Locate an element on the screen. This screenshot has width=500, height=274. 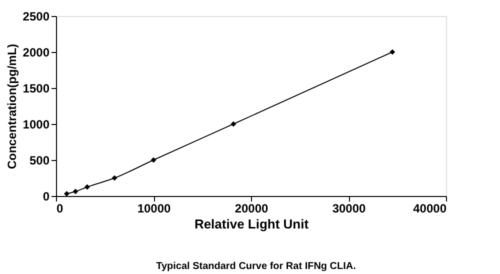
x-tick-label: 0 is located at coordinates (60, 209).